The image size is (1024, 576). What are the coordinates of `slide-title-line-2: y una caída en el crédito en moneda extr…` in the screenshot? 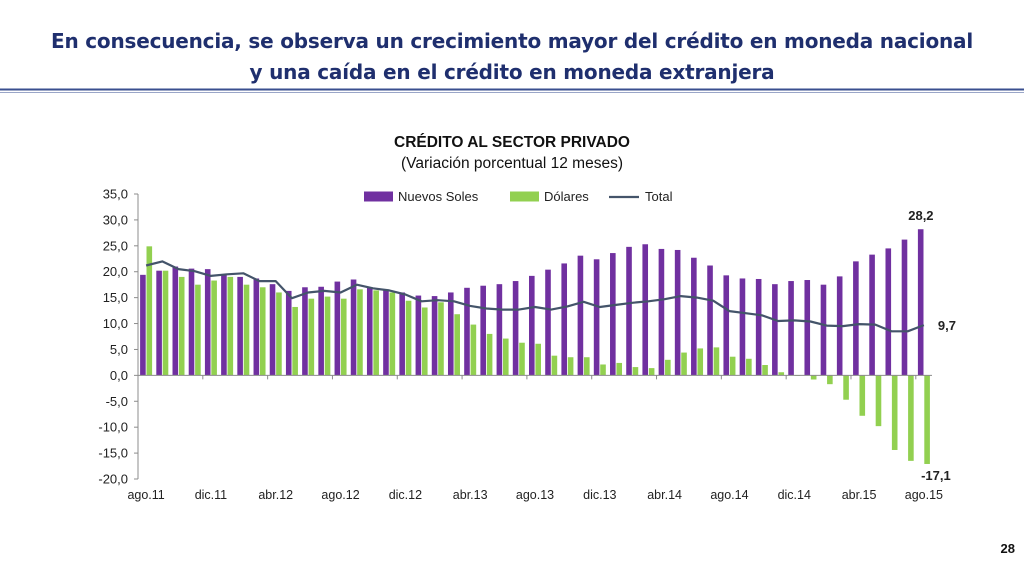 It's located at (512, 72).